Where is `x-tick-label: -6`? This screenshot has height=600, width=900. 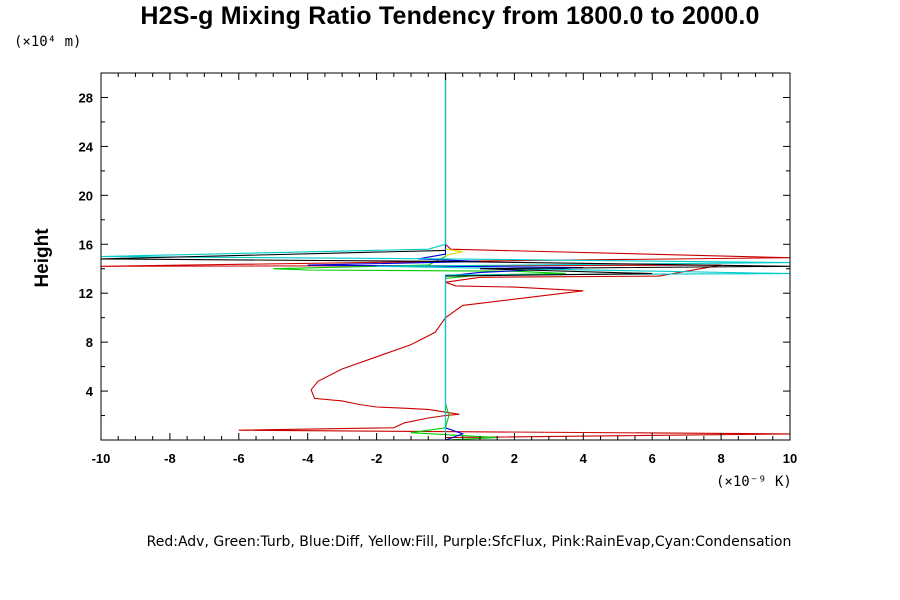
x-tick-label: -6 is located at coordinates (239, 458).